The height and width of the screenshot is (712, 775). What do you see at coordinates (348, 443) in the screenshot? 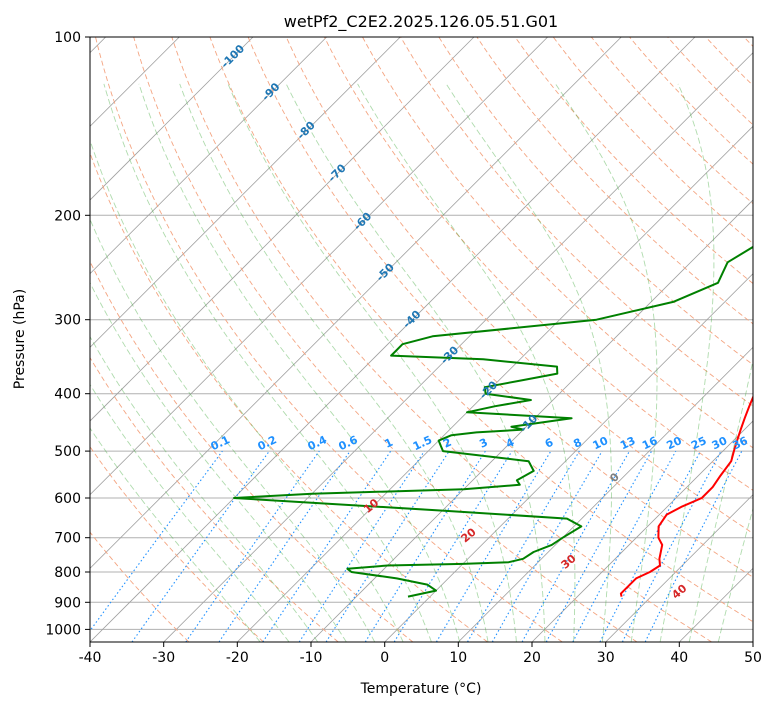
I see `mixing-ratio-label: 0.6` at bounding box center [348, 443].